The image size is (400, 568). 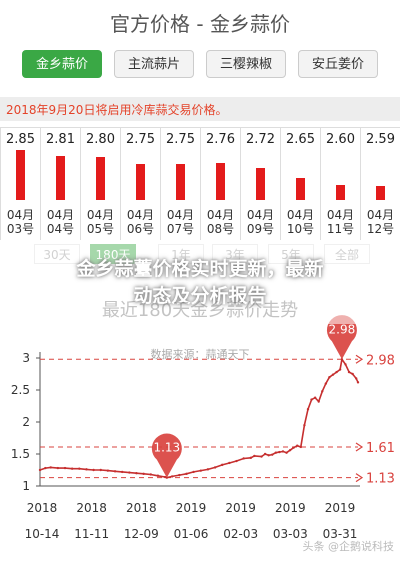 I want to click on price-day-8: 2.65 04月 10号, so click(x=300, y=184).